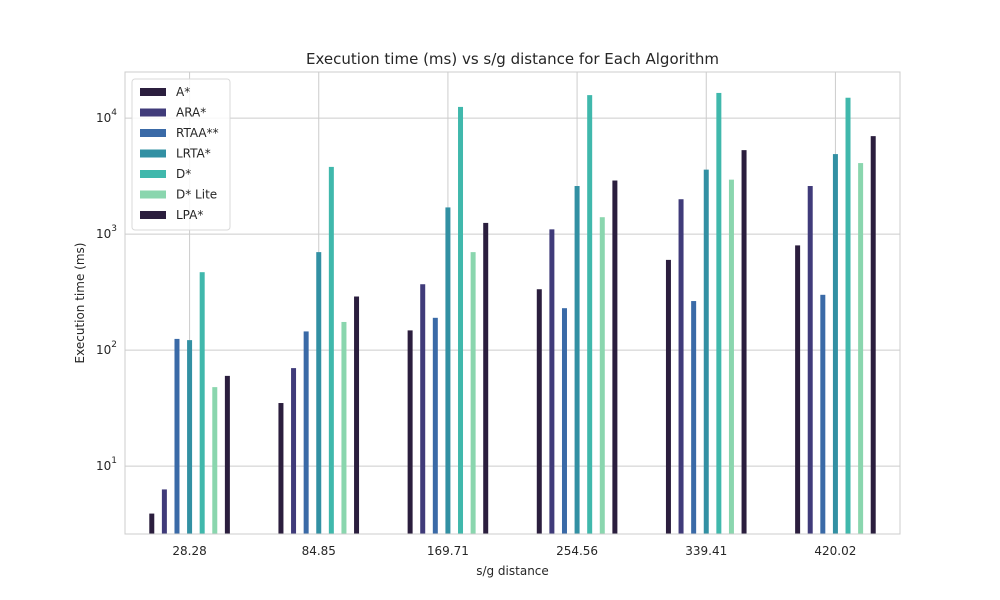  Describe the element at coordinates (191, 113) in the screenshot. I see `legend-label: ARA*` at that location.